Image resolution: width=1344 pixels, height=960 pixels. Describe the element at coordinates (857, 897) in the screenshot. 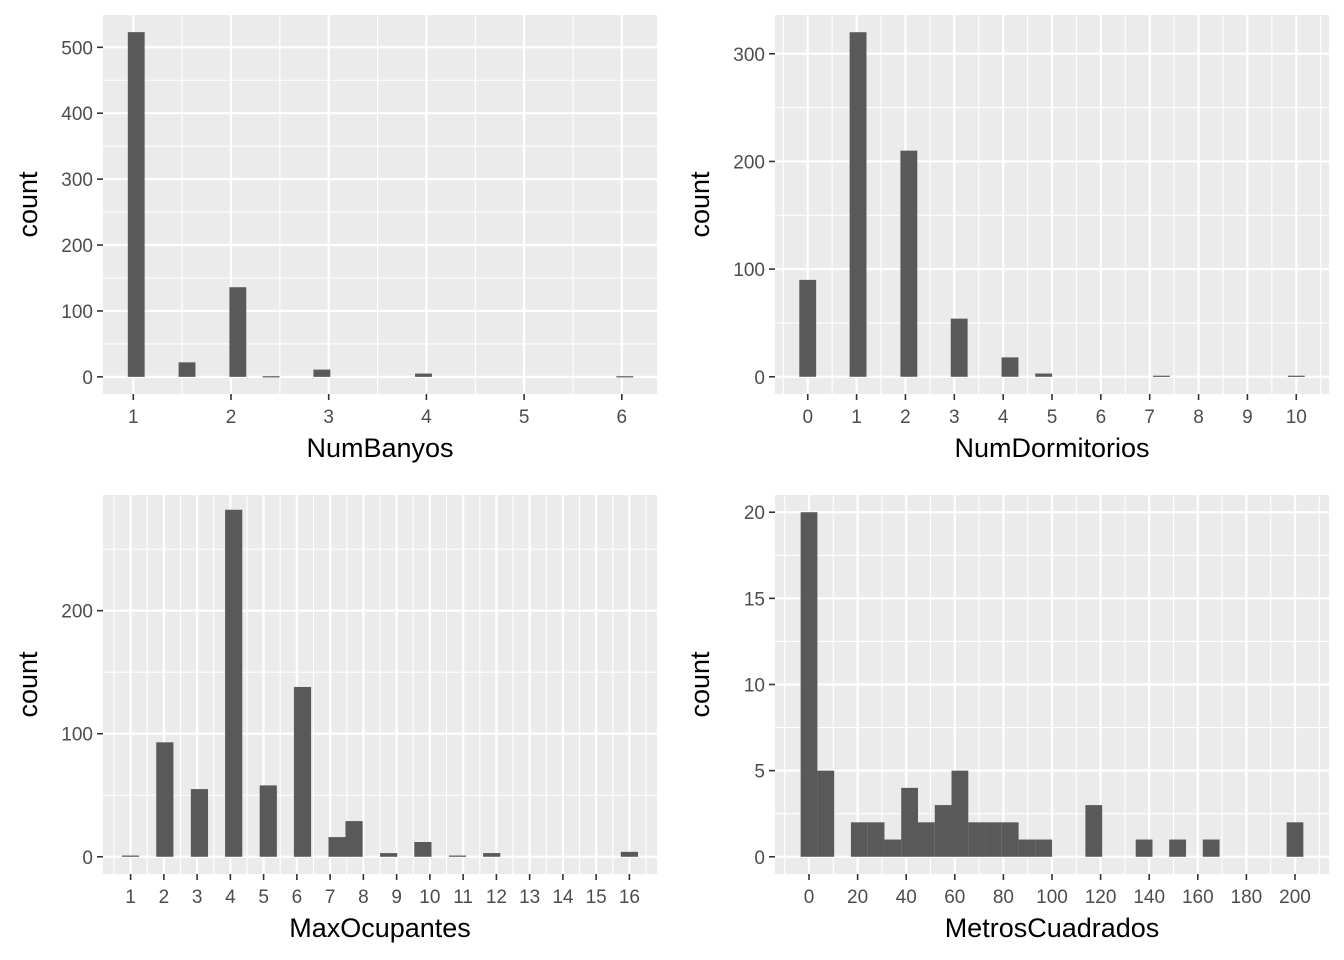

I see `x-tick-label: 20` at that location.